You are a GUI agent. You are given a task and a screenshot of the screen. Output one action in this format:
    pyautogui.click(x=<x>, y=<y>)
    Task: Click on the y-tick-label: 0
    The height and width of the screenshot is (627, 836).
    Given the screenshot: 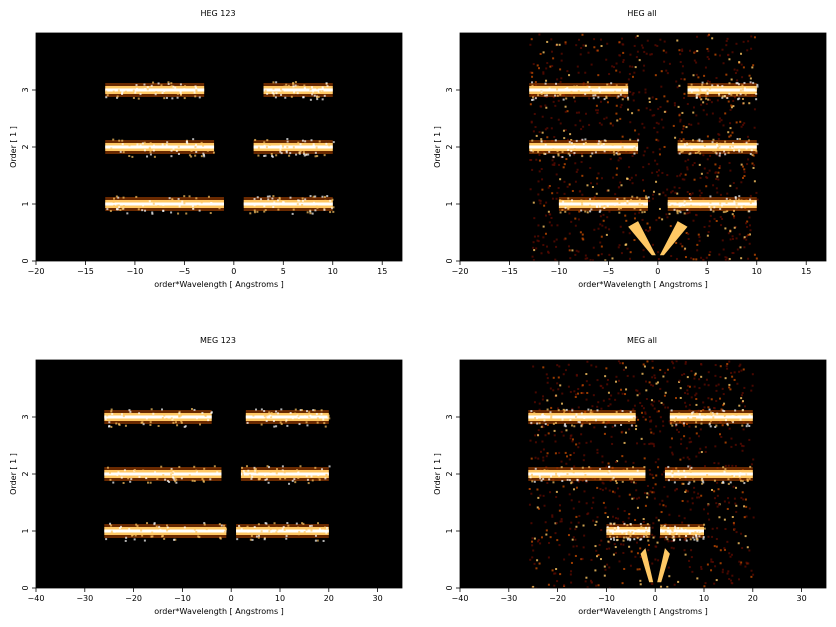 What is the action you would take?
    pyautogui.click(x=449, y=260)
    